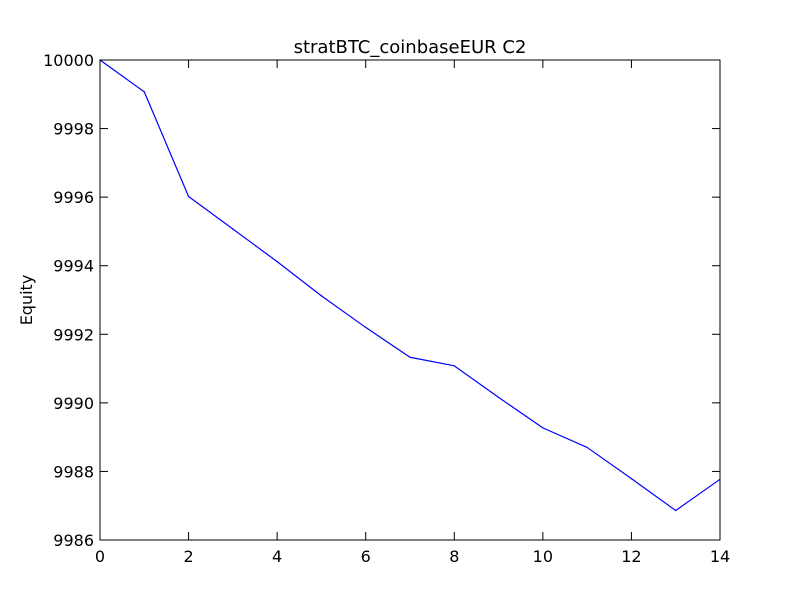 This screenshot has width=800, height=600. What do you see at coordinates (73, 334) in the screenshot?
I see `y-tick-label: 9992` at bounding box center [73, 334].